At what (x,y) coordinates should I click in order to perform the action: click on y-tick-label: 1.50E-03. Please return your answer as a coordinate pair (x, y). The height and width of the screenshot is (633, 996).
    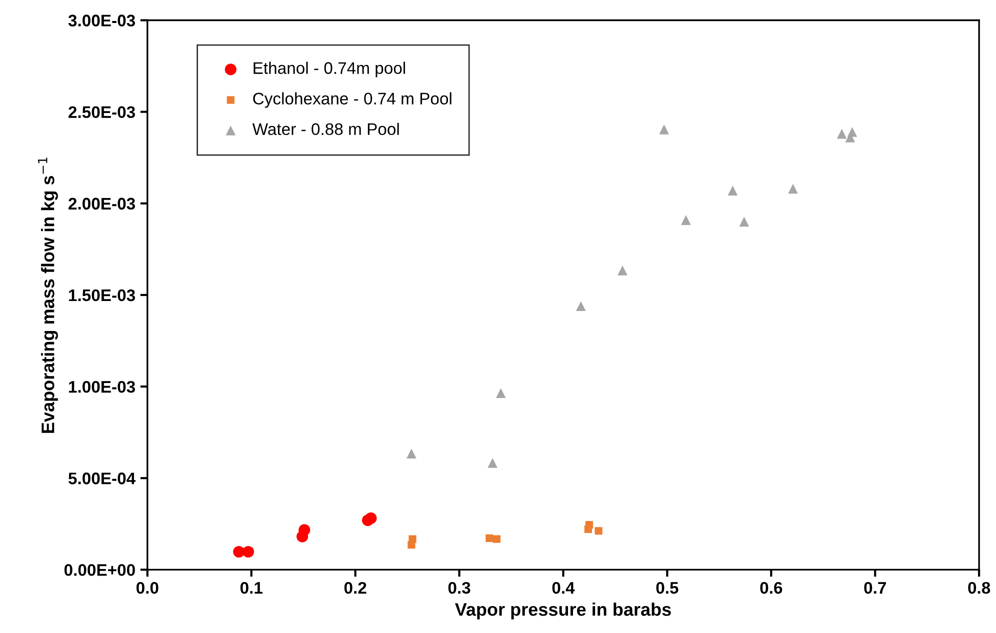
    Looking at the image, I should click on (102, 295).